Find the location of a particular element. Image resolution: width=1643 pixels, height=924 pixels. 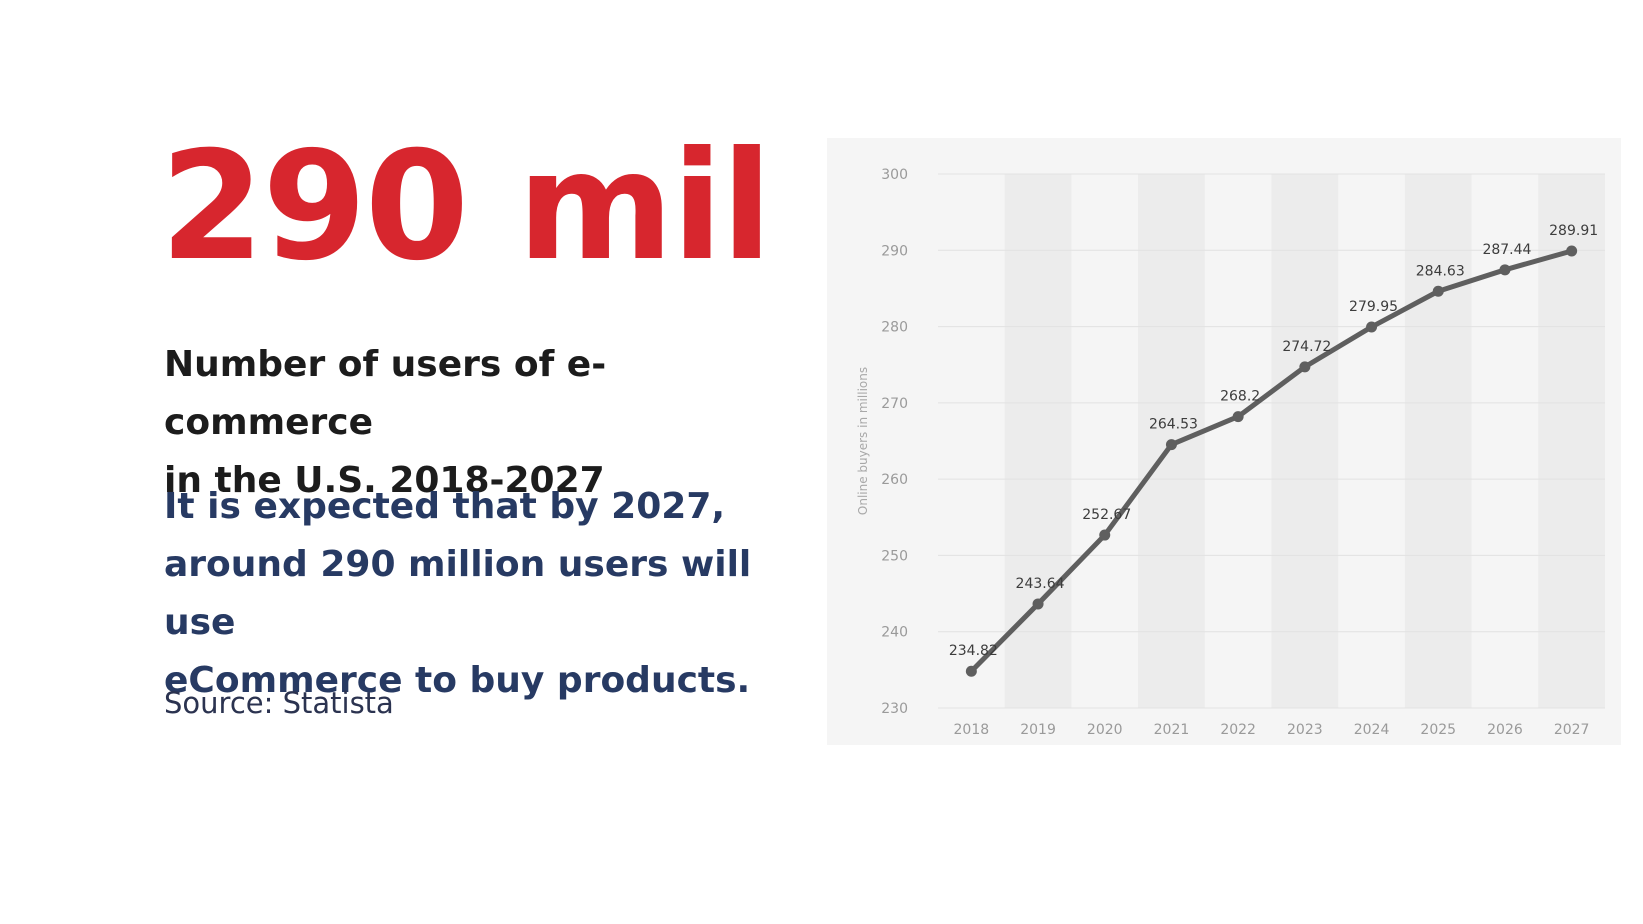

data-label: 264.53 is located at coordinates (1173, 425).